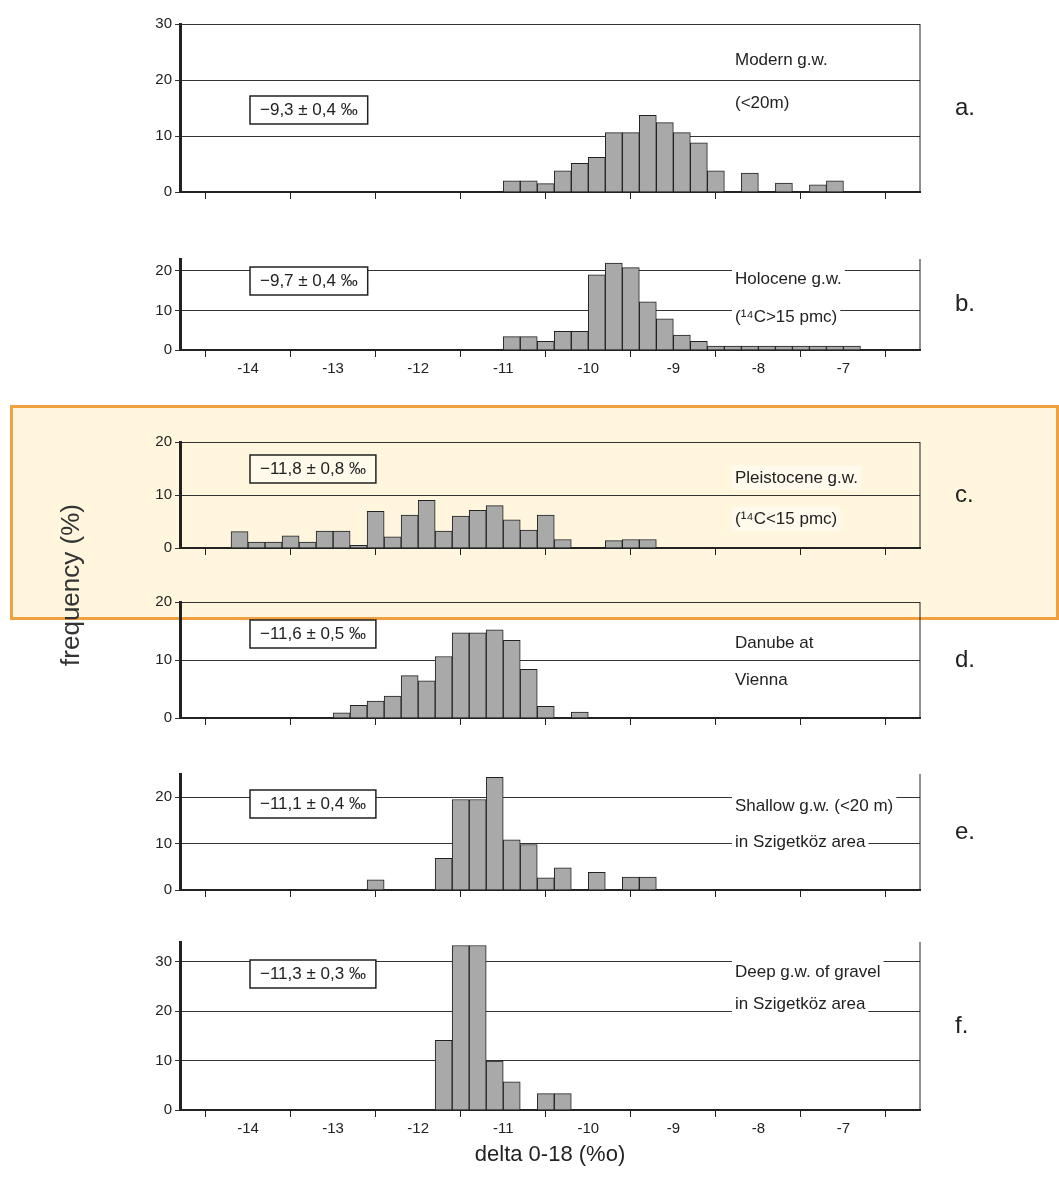  What do you see at coordinates (762, 679) in the screenshot?
I see `annotation: Vienna` at bounding box center [762, 679].